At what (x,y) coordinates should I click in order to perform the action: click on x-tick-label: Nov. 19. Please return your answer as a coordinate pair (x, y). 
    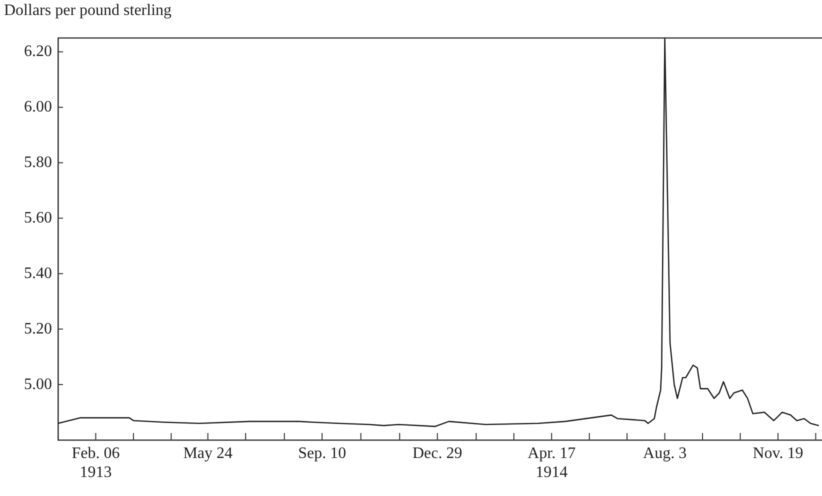
    Looking at the image, I should click on (778, 453).